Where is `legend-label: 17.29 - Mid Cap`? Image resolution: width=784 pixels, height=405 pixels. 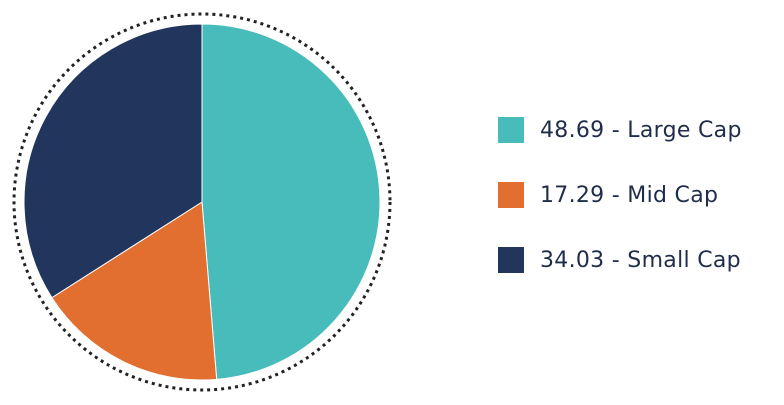 legend-label: 17.29 - Mid Cap is located at coordinates (629, 195).